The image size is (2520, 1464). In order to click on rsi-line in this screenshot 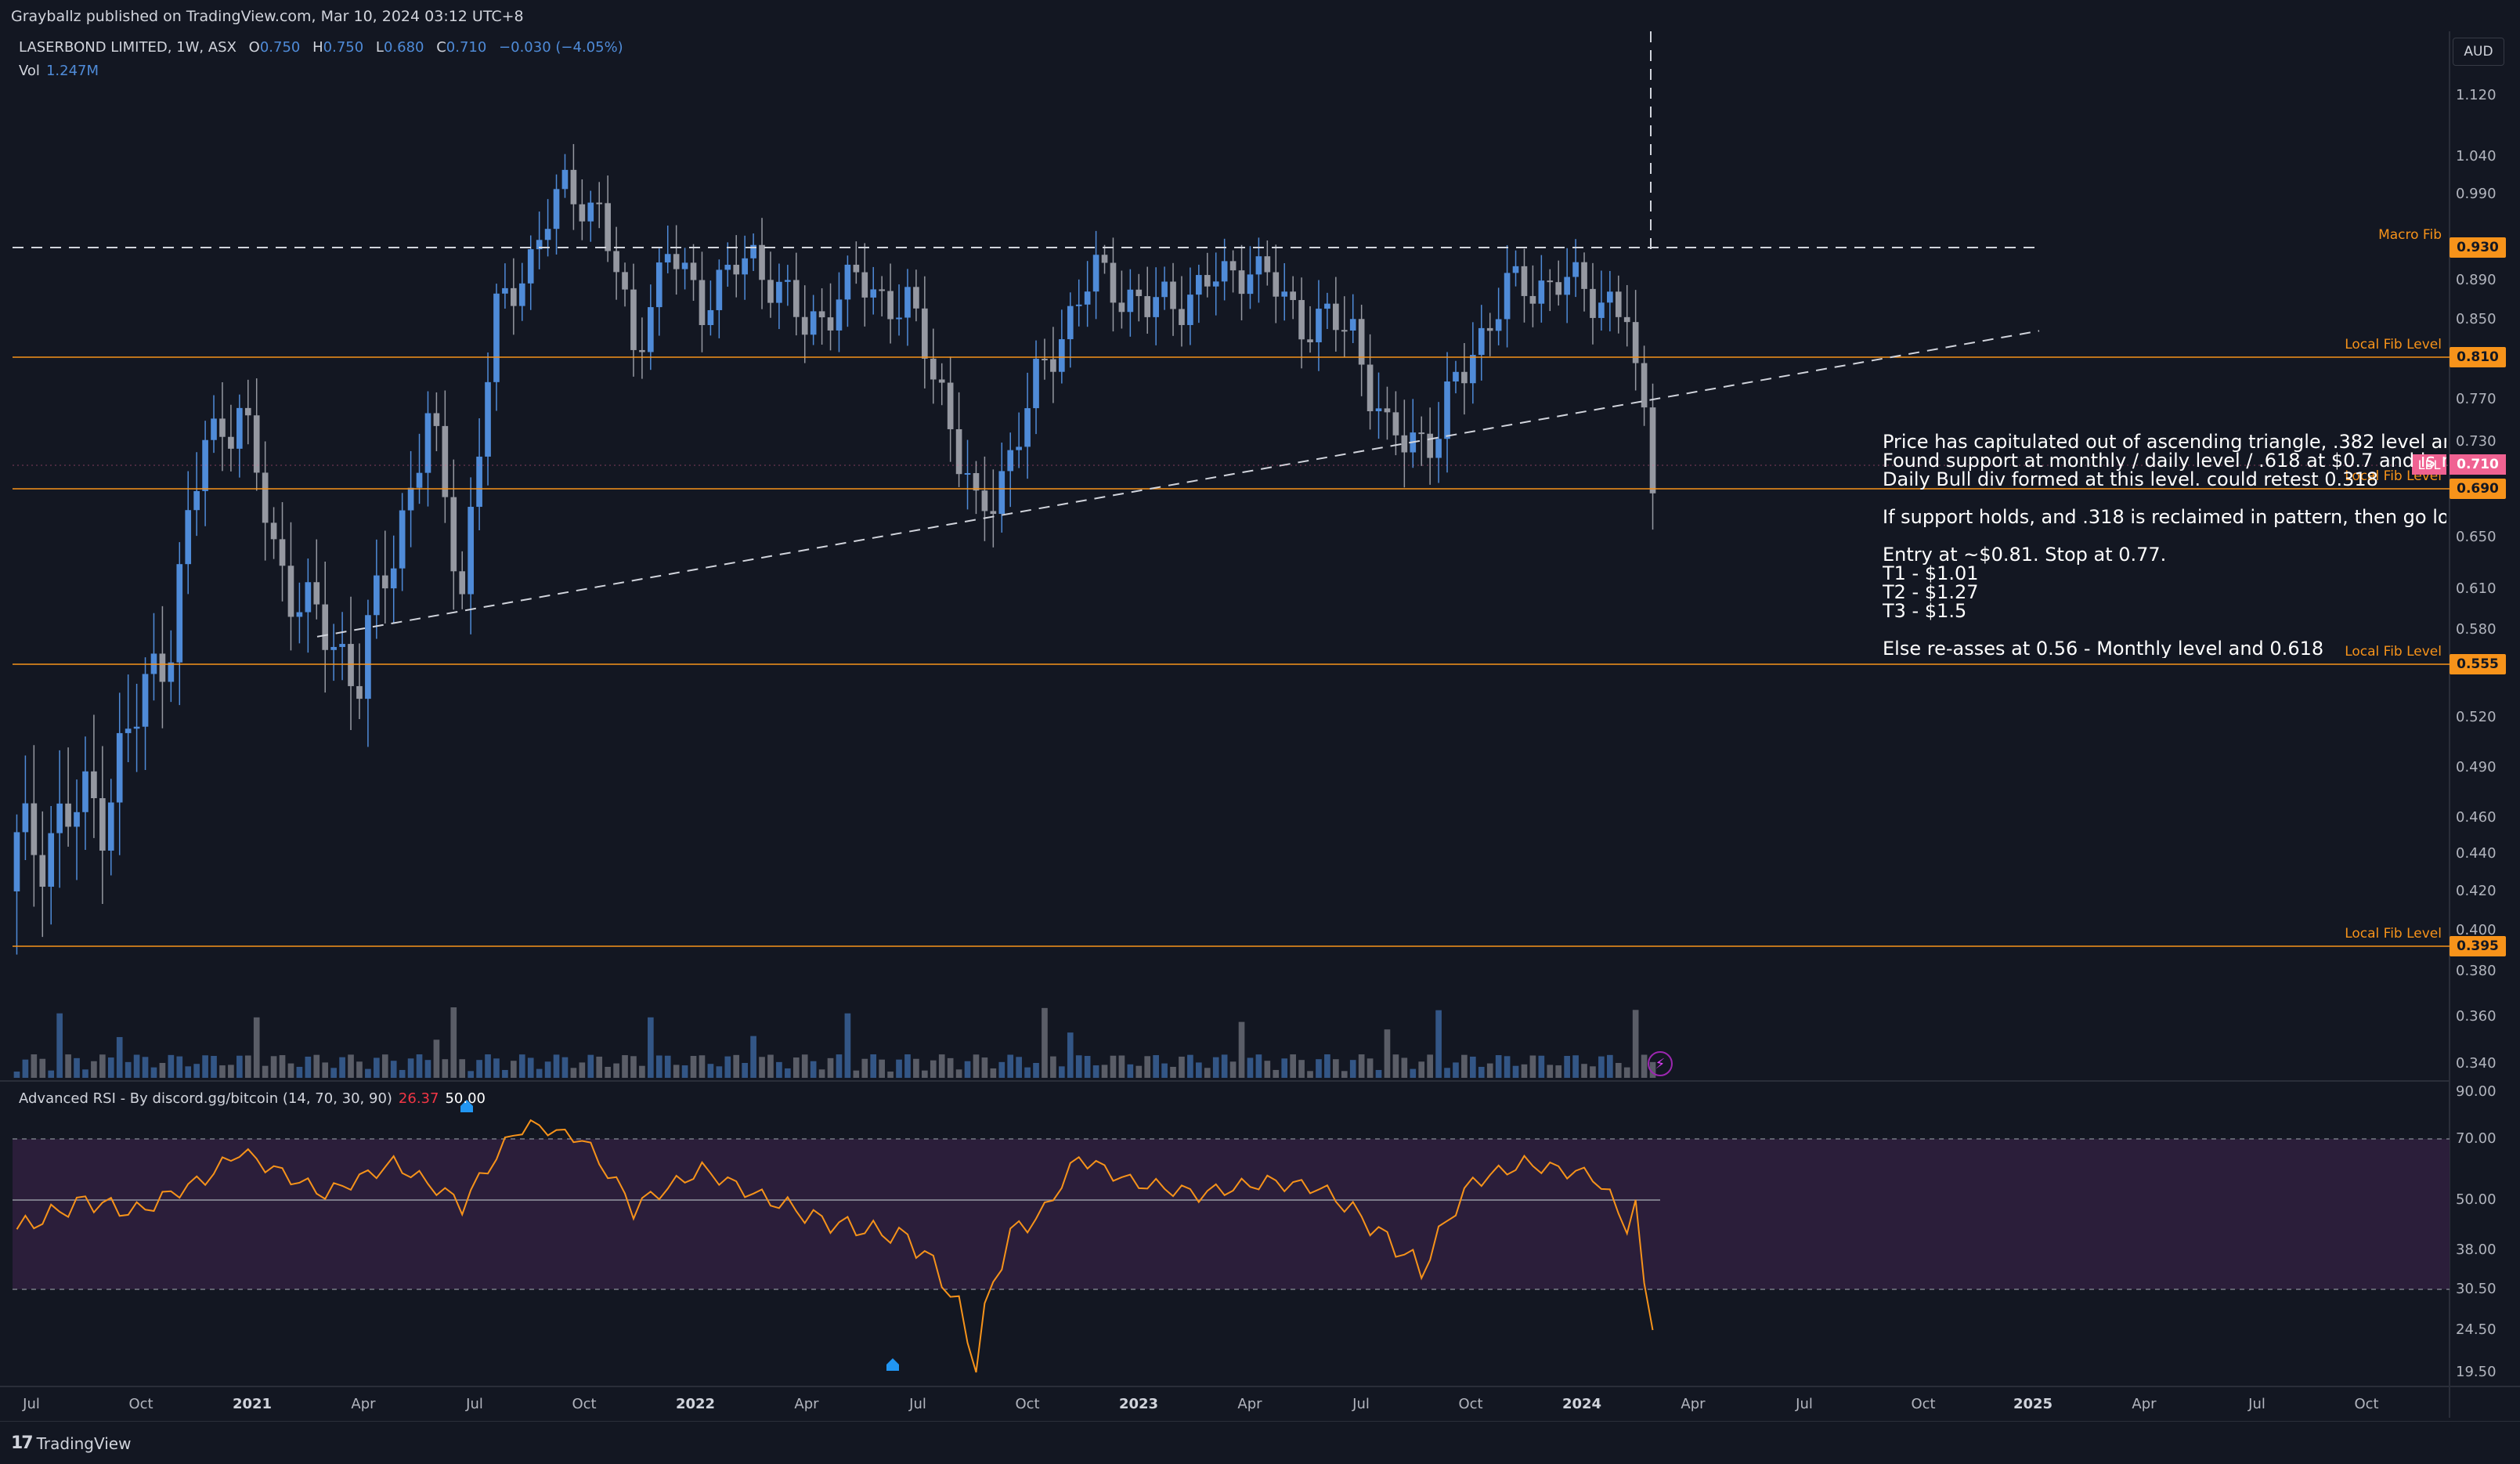, I will do `click(835, 1246)`.